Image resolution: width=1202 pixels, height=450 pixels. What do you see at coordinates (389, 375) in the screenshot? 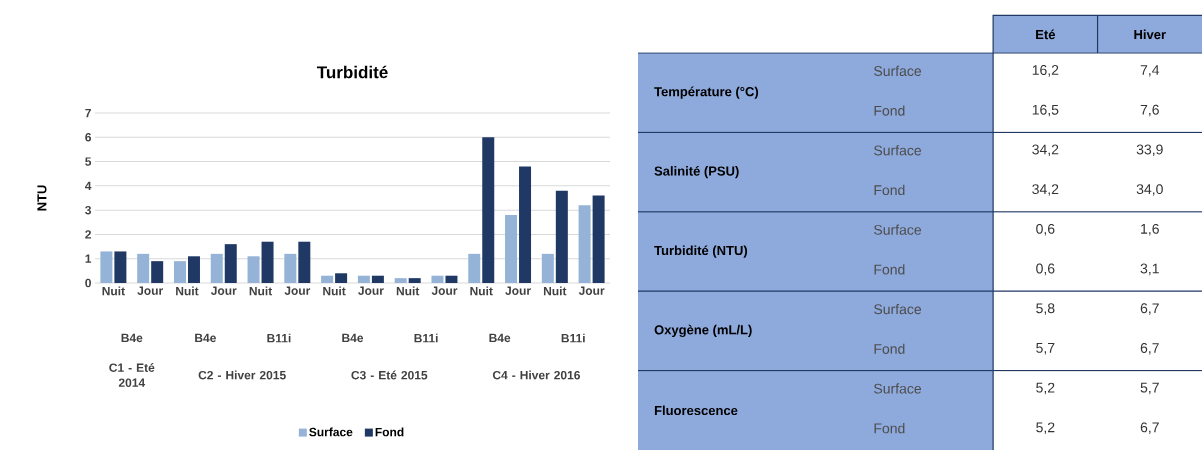
I see `text: C3 - Eté 2015` at bounding box center [389, 375].